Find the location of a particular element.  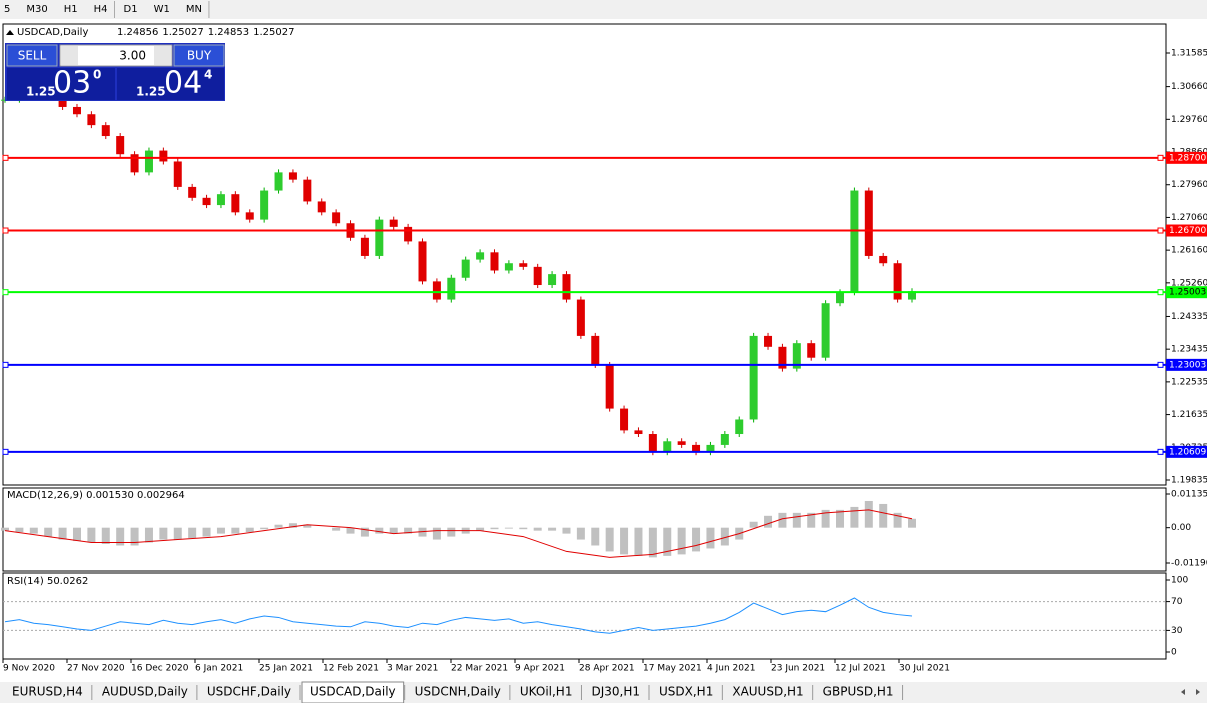

timeframe-button: H1 is located at coordinates (71, 9).